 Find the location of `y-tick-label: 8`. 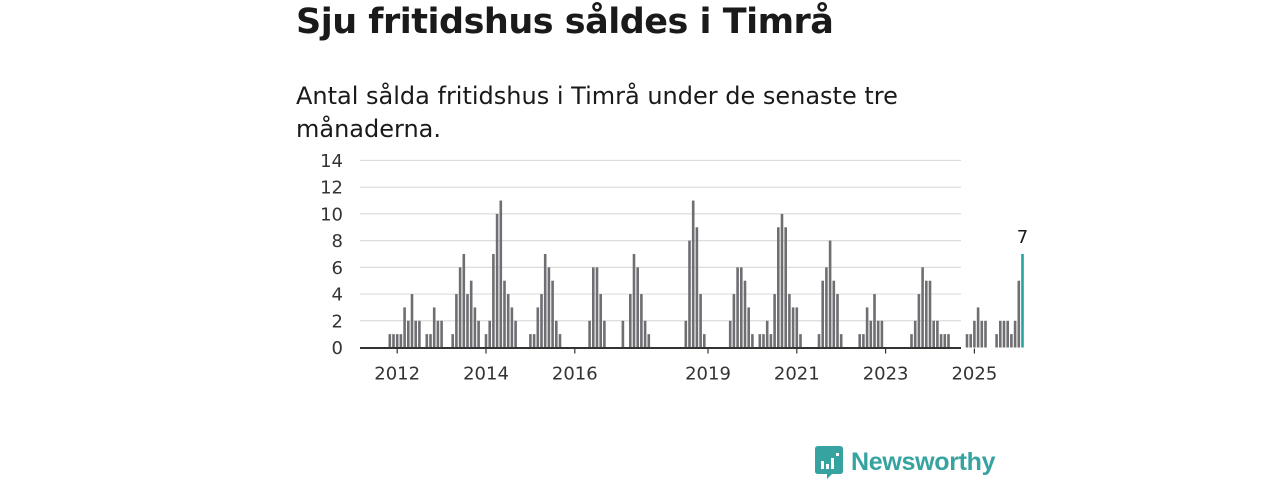

y-tick-label: 8 is located at coordinates (337, 241).